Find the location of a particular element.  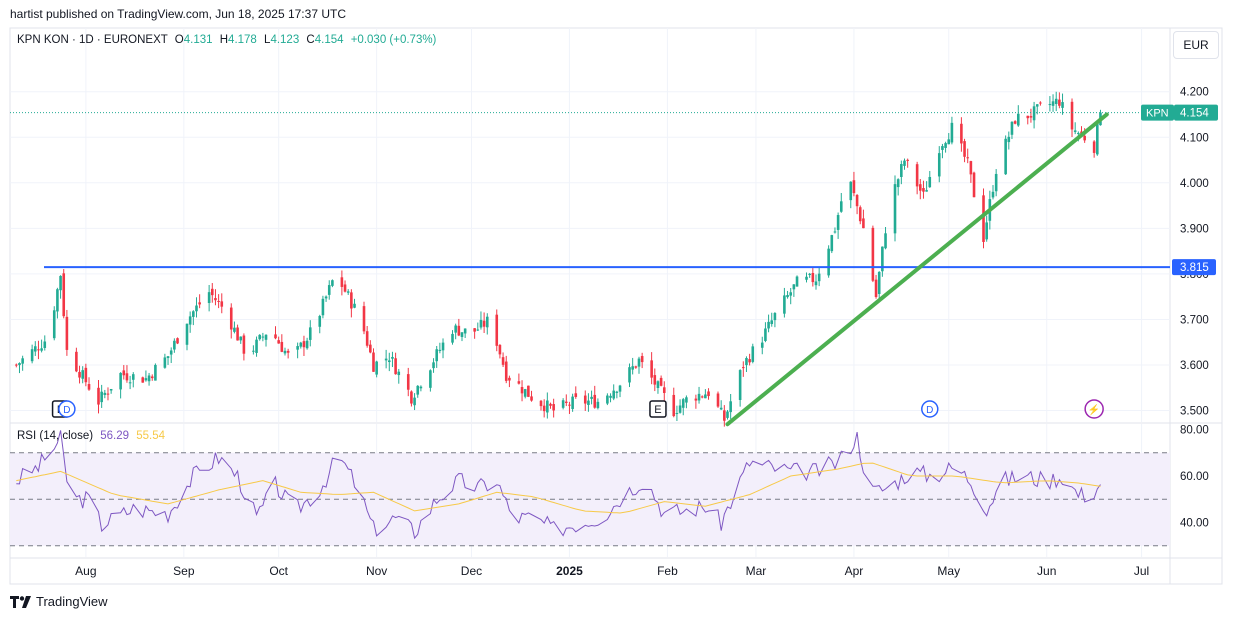

symbol-name: KPN KON · 1D · EURONEXT is located at coordinates (92, 40).